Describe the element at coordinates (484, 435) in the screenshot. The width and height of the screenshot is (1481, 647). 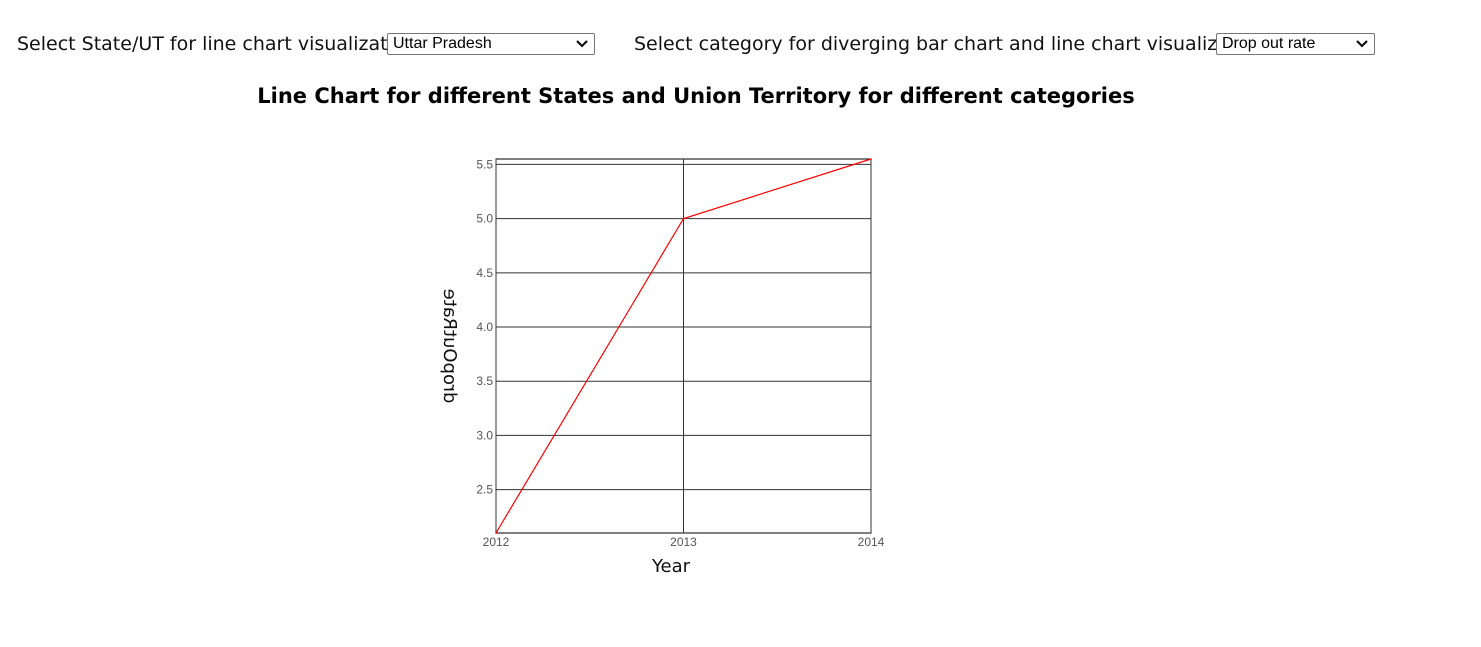
I see `y-tick-label: 3.0` at that location.